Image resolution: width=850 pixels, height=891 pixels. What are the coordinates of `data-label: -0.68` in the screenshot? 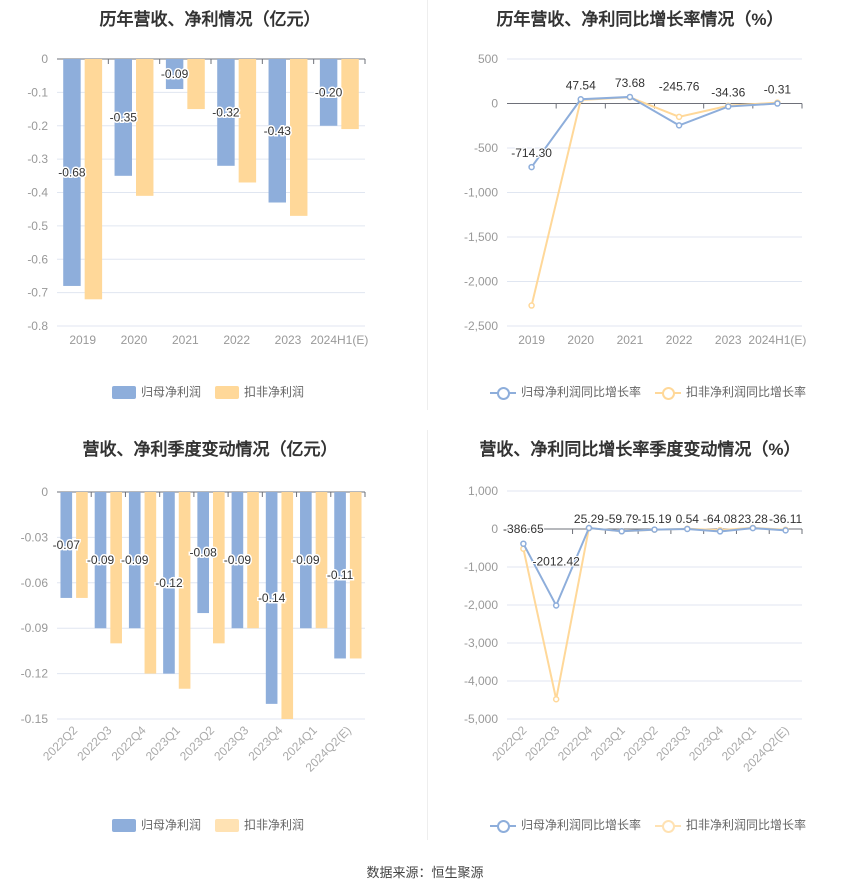 It's located at (72, 172).